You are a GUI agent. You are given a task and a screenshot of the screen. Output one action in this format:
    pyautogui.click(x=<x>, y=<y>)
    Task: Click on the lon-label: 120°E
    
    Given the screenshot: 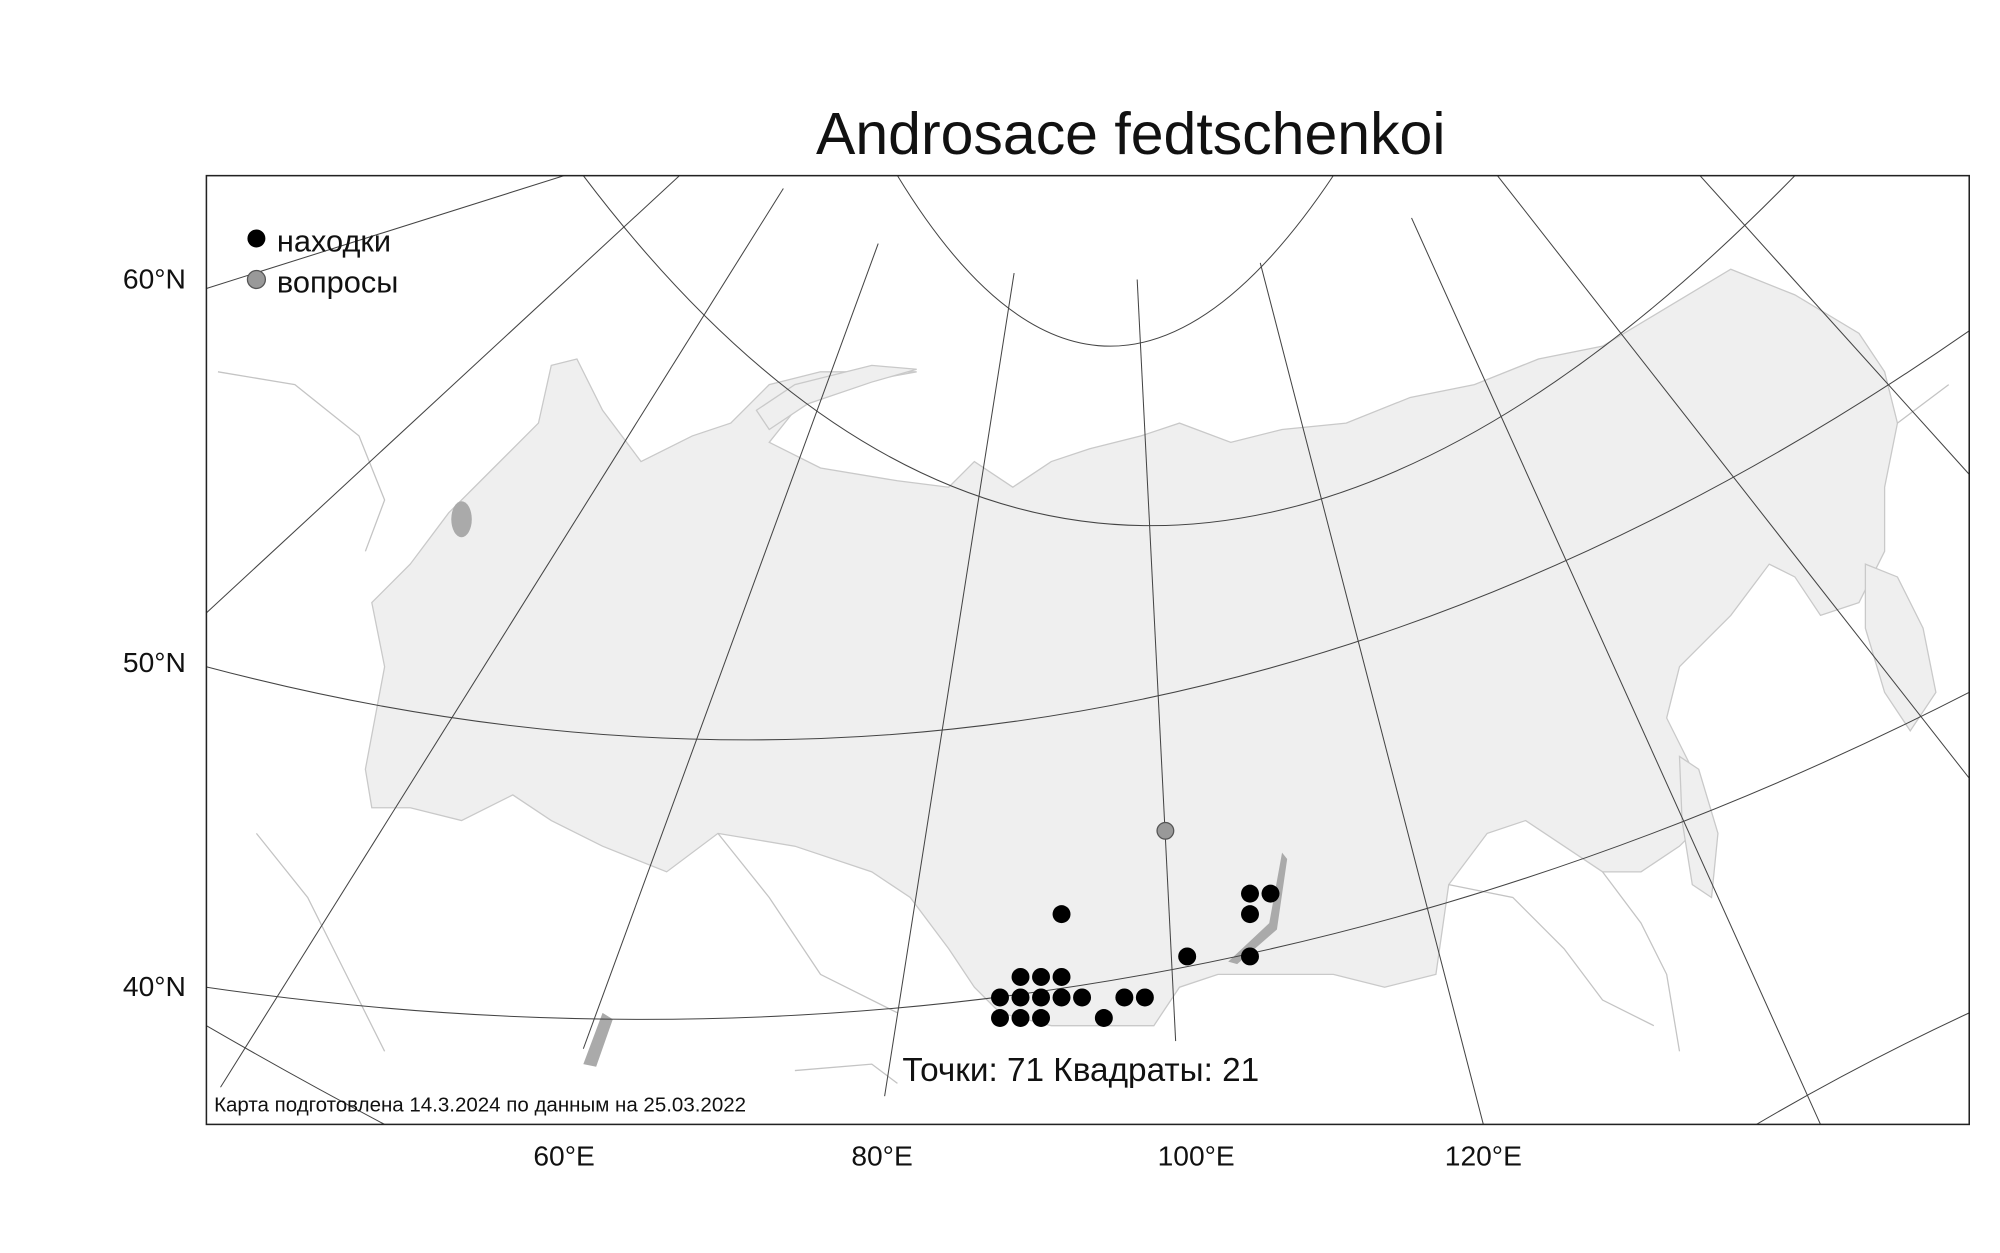 What is the action you would take?
    pyautogui.click(x=1483, y=1155)
    